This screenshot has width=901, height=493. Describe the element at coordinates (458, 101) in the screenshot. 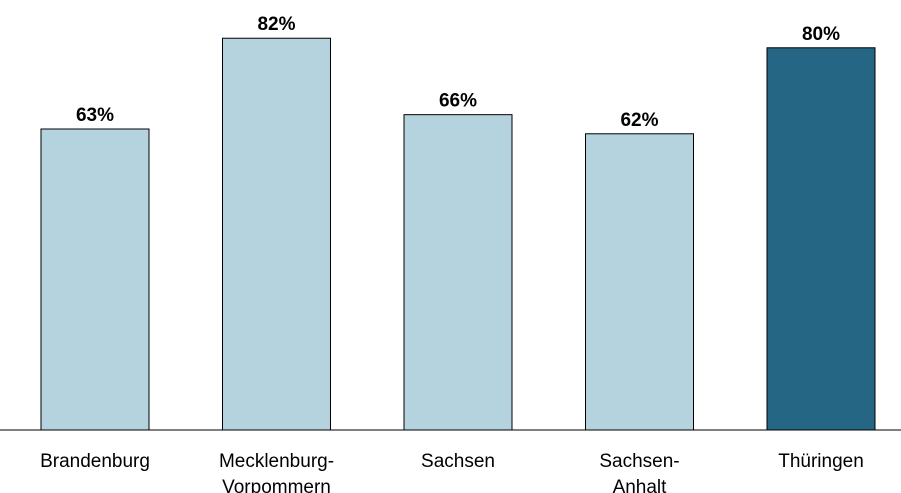

I see `value-label: 66%` at that location.